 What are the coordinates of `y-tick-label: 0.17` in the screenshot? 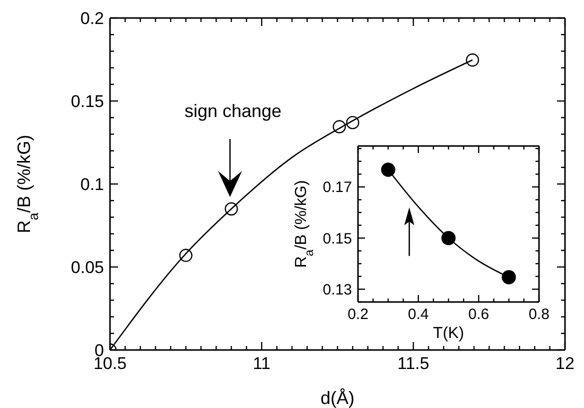 It's located at (337, 187).